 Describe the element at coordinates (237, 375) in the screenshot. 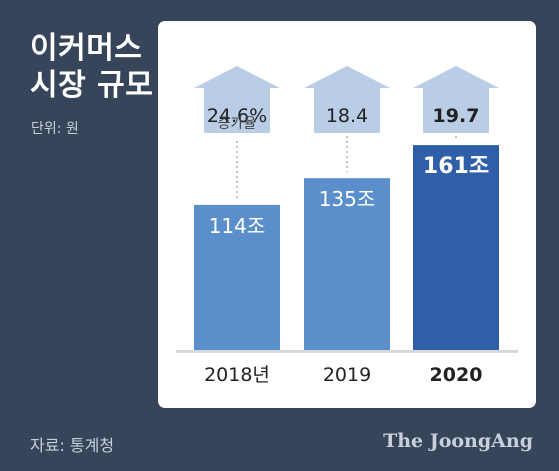

I see `category-label-0: 2018년` at that location.